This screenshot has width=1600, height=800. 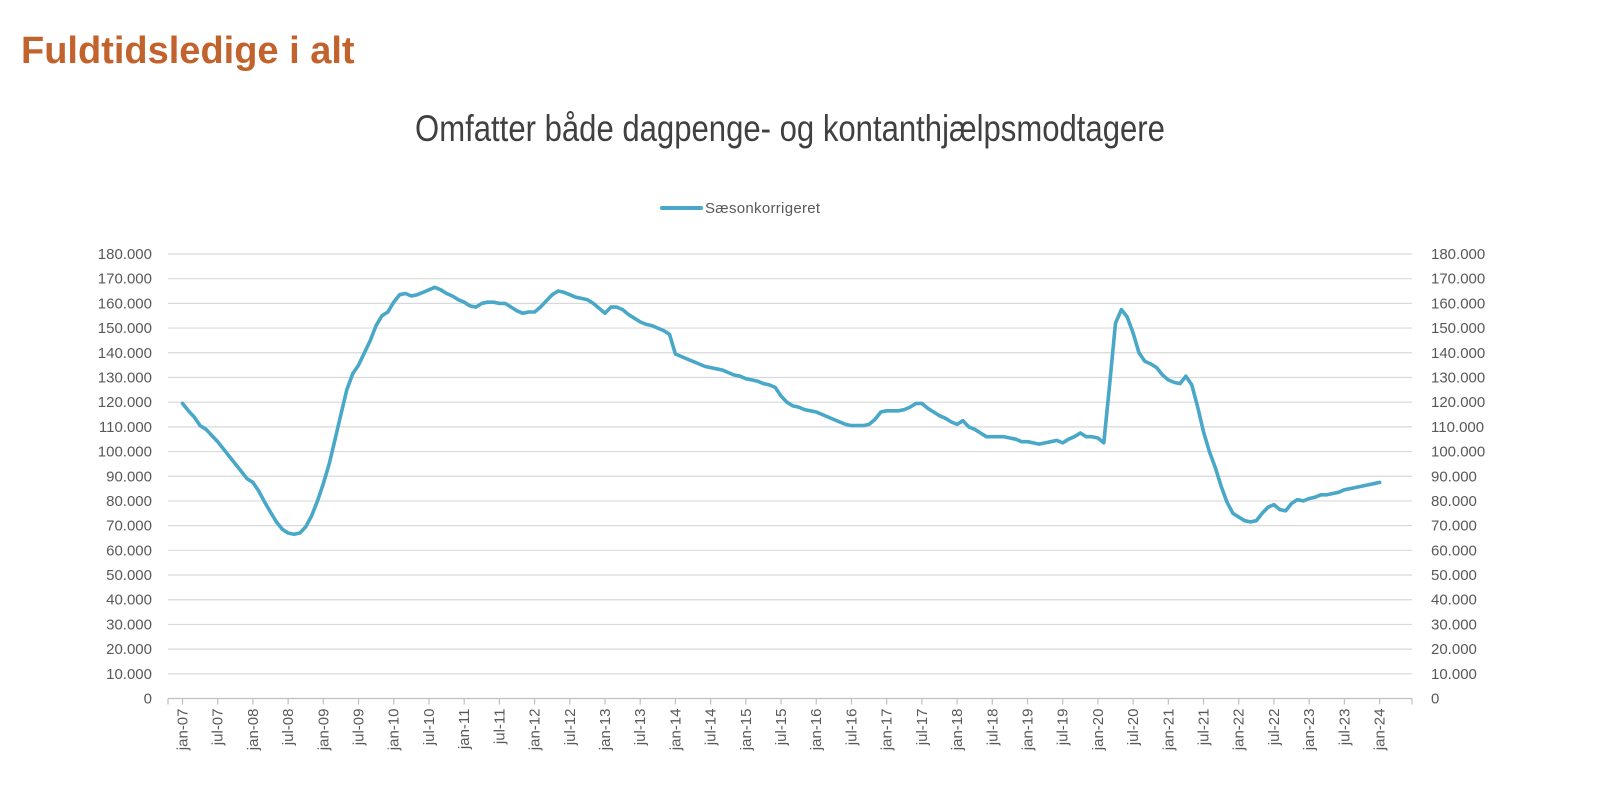 What do you see at coordinates (1454, 575) in the screenshot?
I see `y-axis-label-right: 50.000` at bounding box center [1454, 575].